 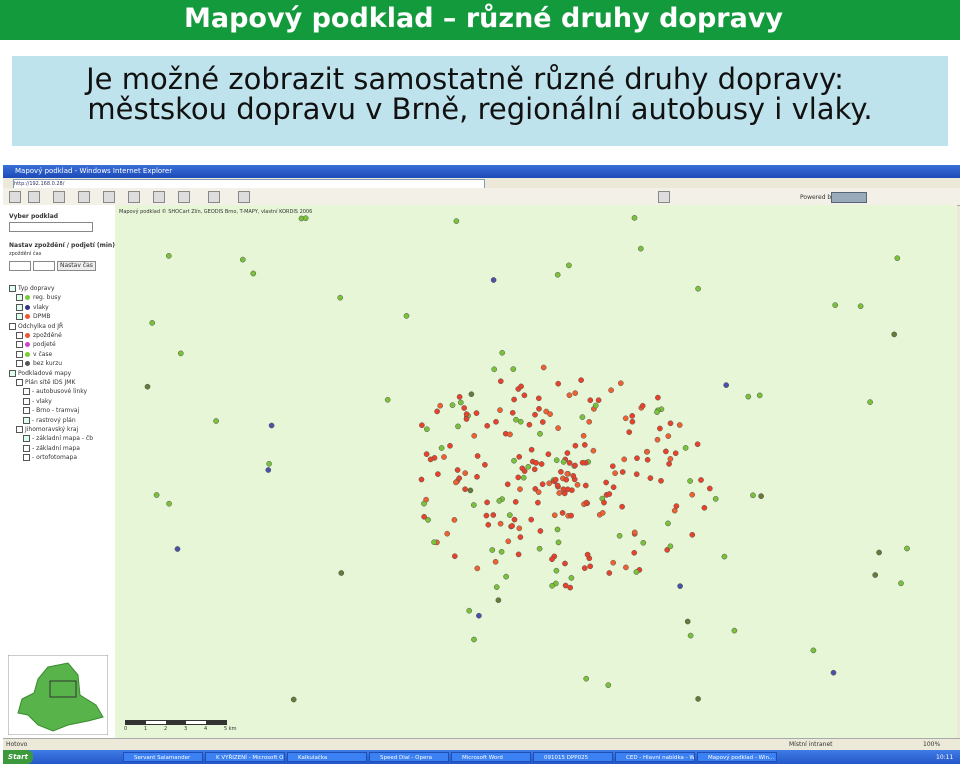 What do you see at coordinates (163, 757) in the screenshot?
I see `task-item: Servant Salamander` at bounding box center [163, 757].